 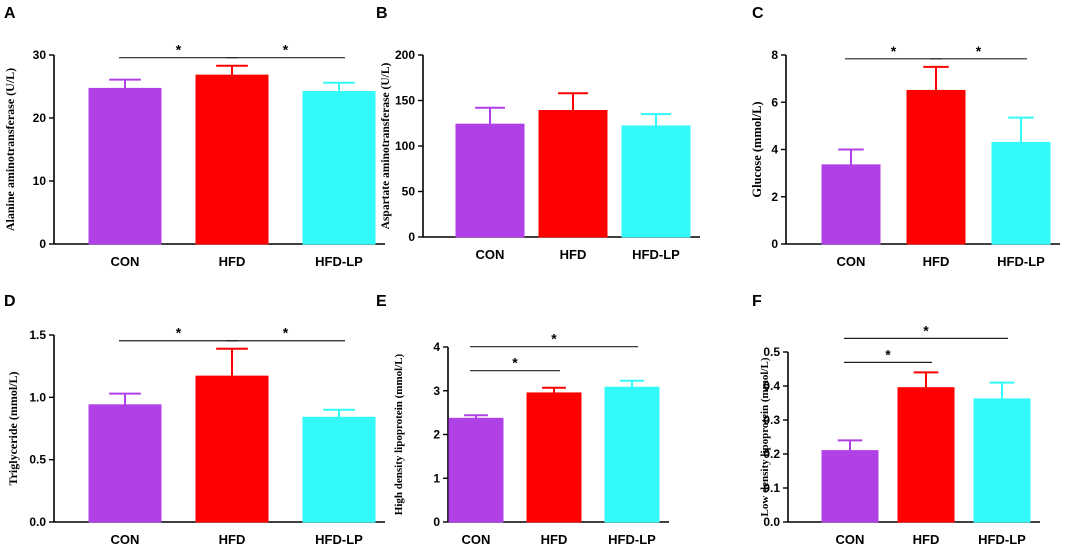 I want to click on y-tick-label: 3, so click(x=436, y=391).